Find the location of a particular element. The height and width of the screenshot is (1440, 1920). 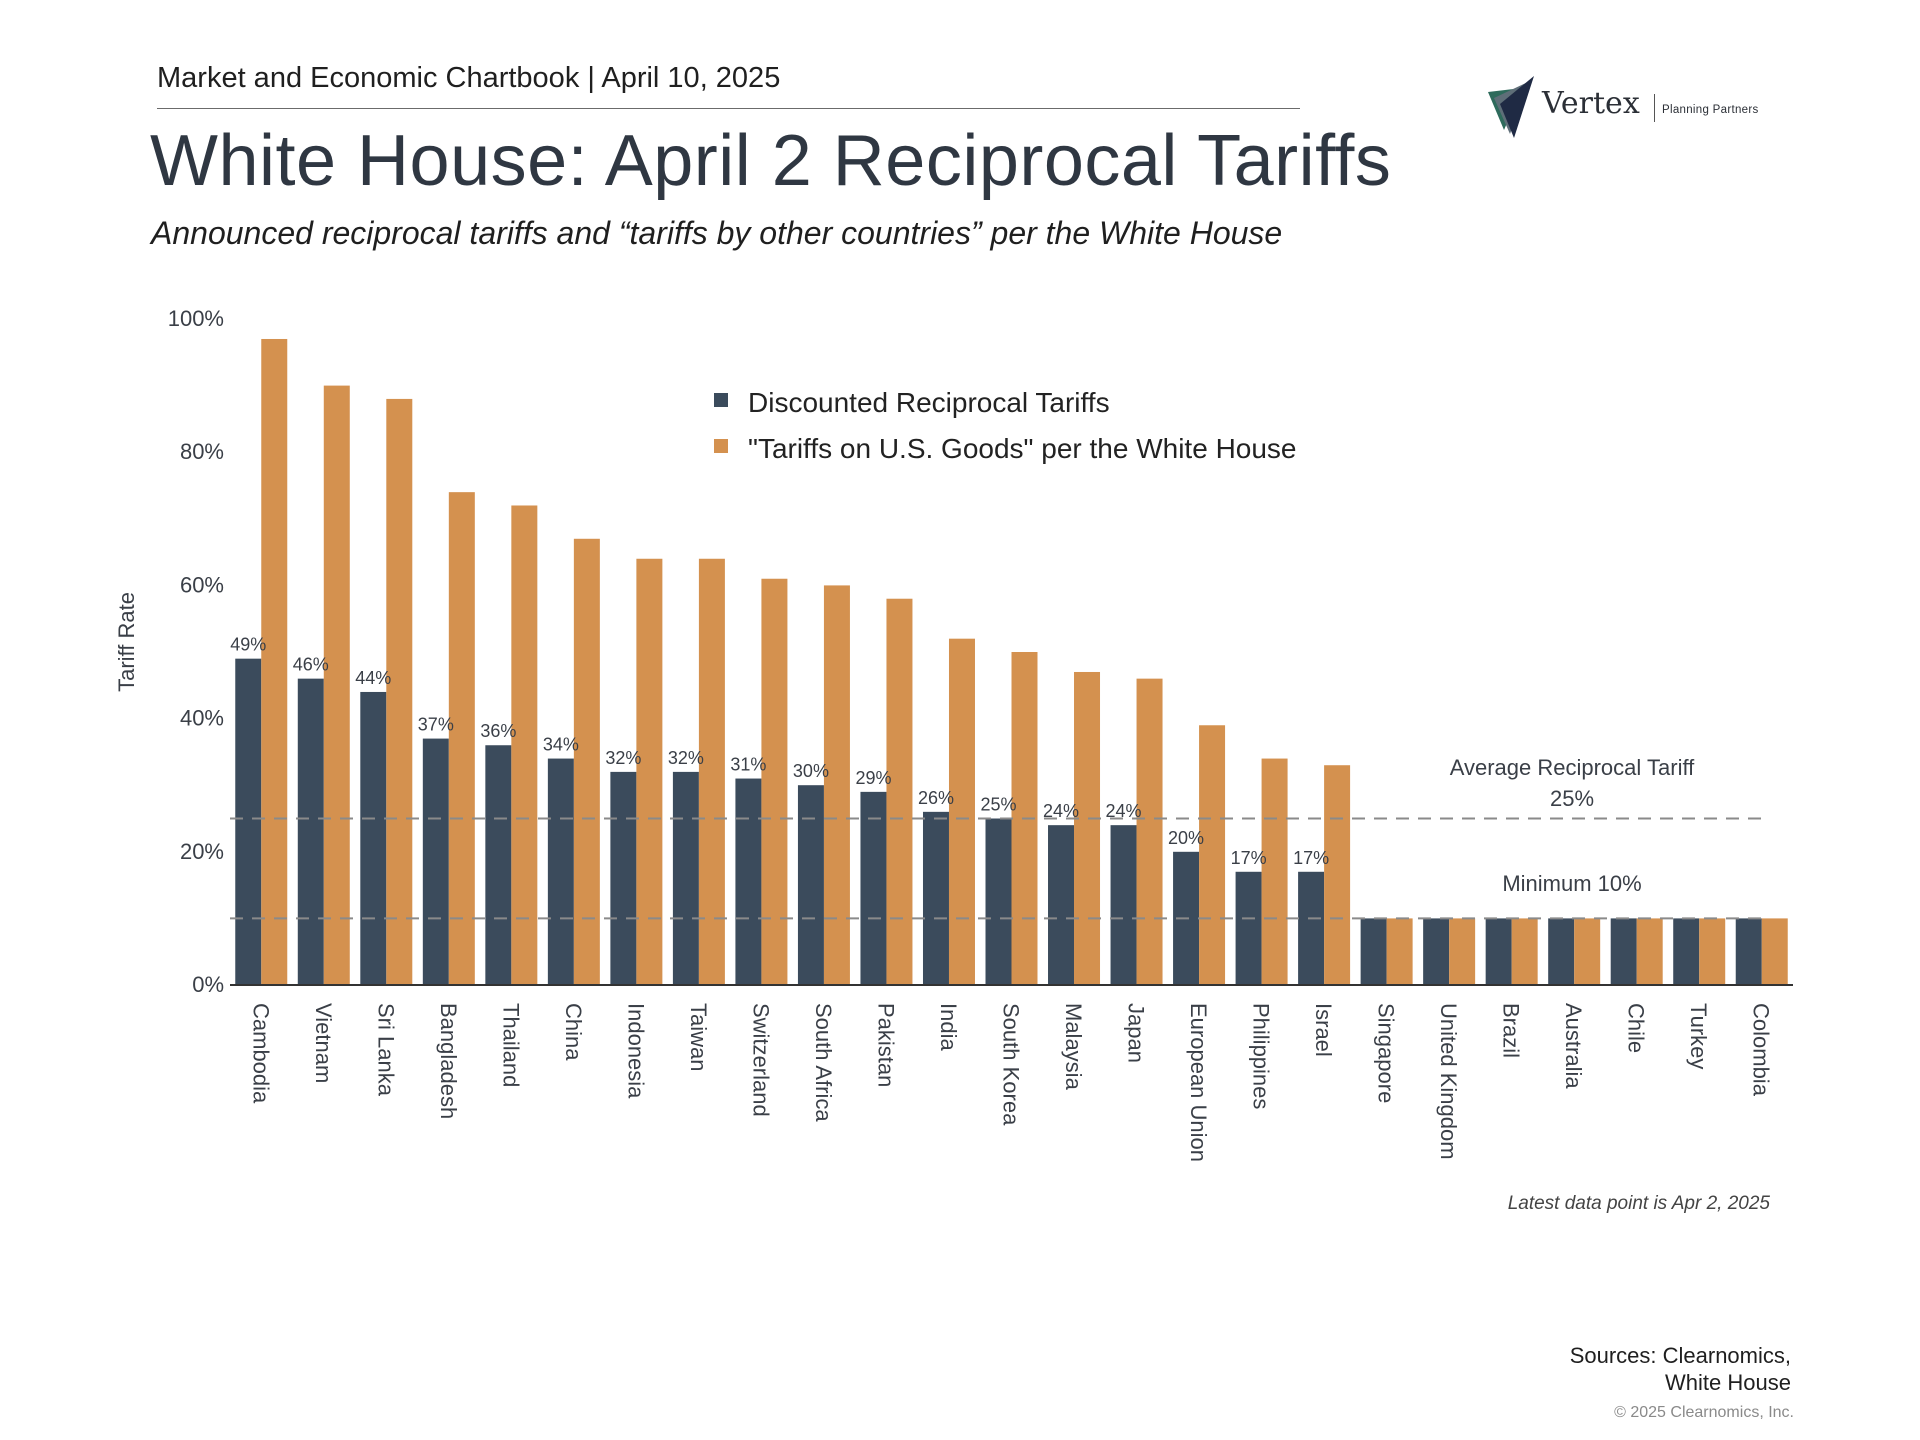

sources-line-1: Sources: Clearnomics, is located at coordinates (1680, 1355).